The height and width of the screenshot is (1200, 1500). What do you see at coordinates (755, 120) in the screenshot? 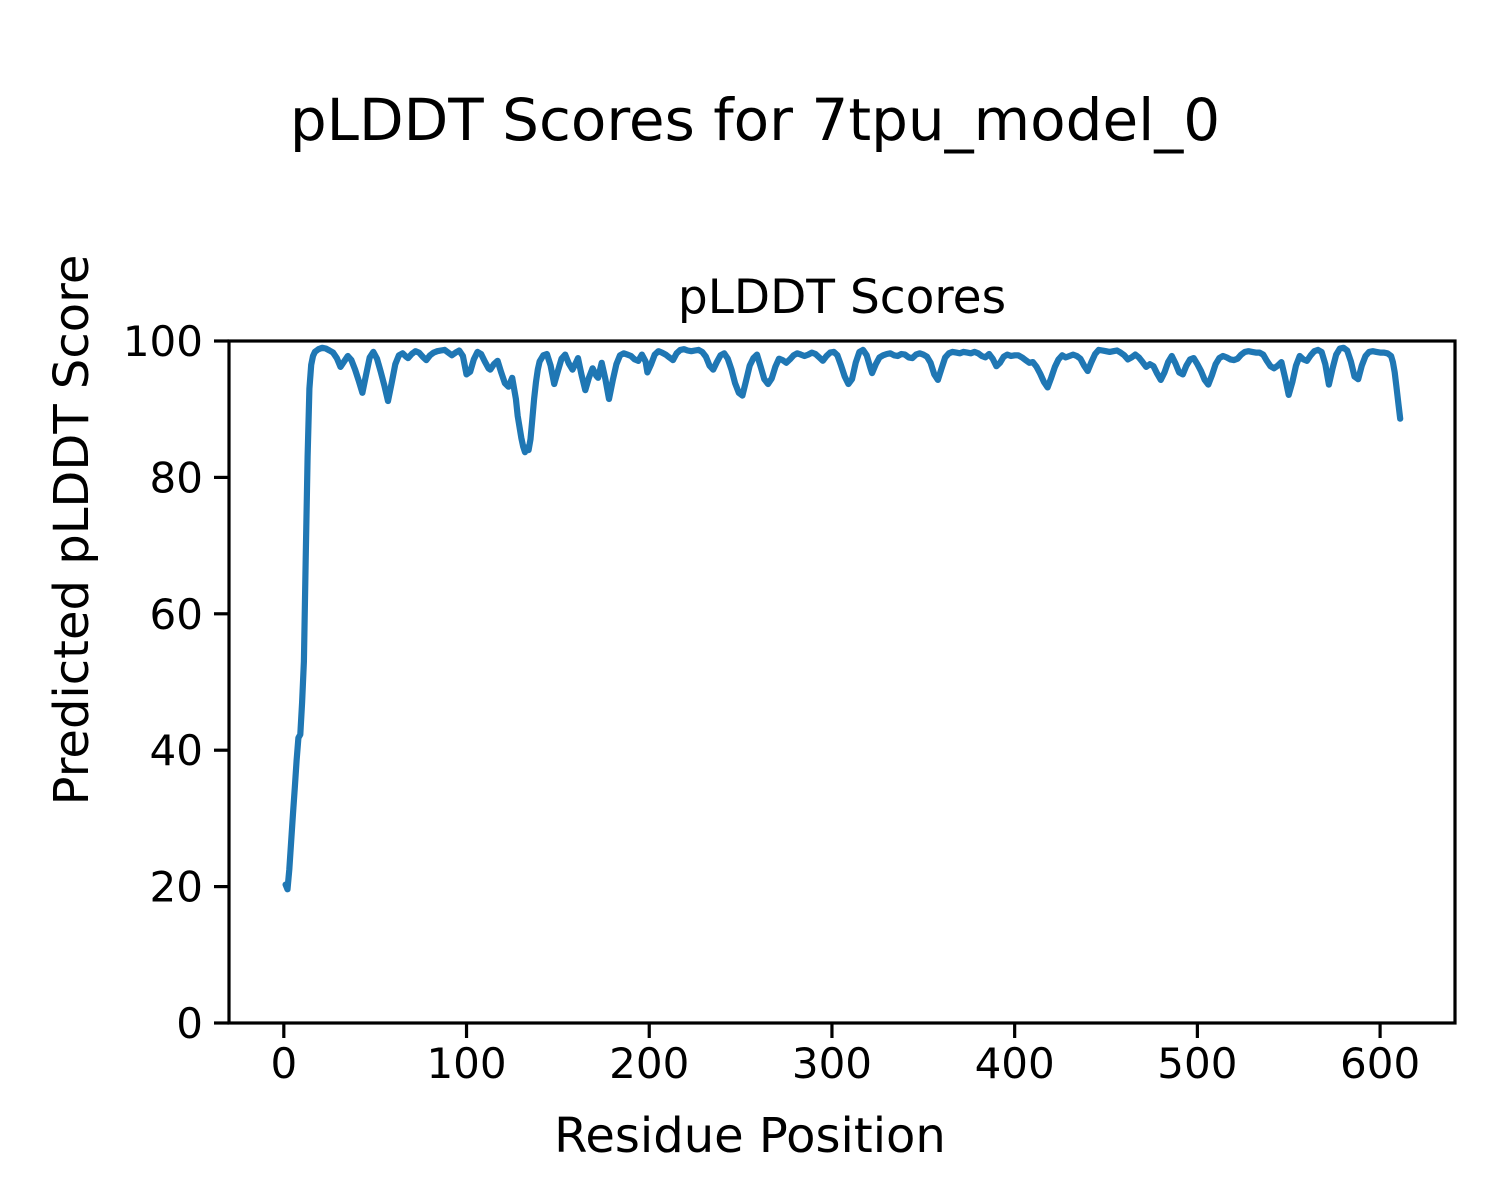
I see `figure-suptitle: pLDDT Scores for 7tpu_model_0` at bounding box center [755, 120].